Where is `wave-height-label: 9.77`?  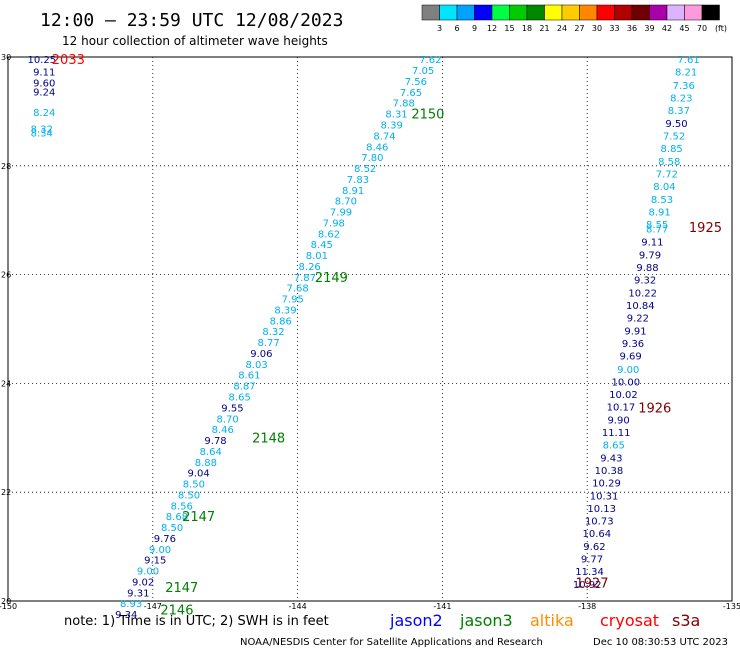
wave-height-label: 9.77 is located at coordinates (592, 560).